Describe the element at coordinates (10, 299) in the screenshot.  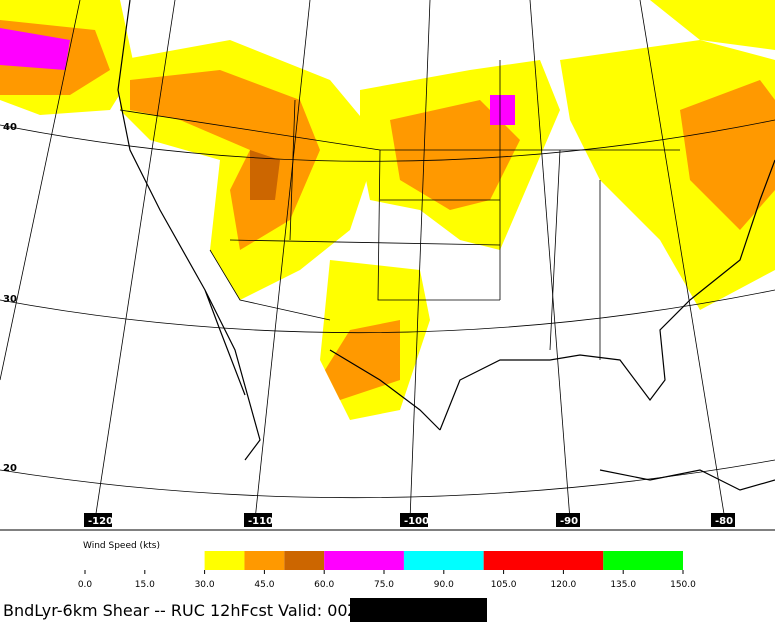
I see `latitude-label: 30` at that location.